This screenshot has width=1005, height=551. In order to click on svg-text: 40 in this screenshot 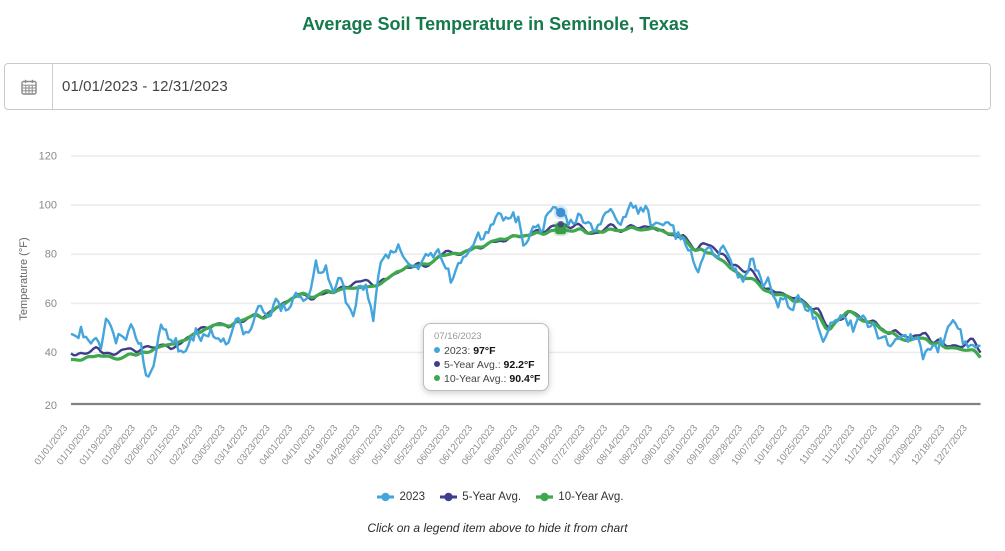, I will do `click(51, 353)`.